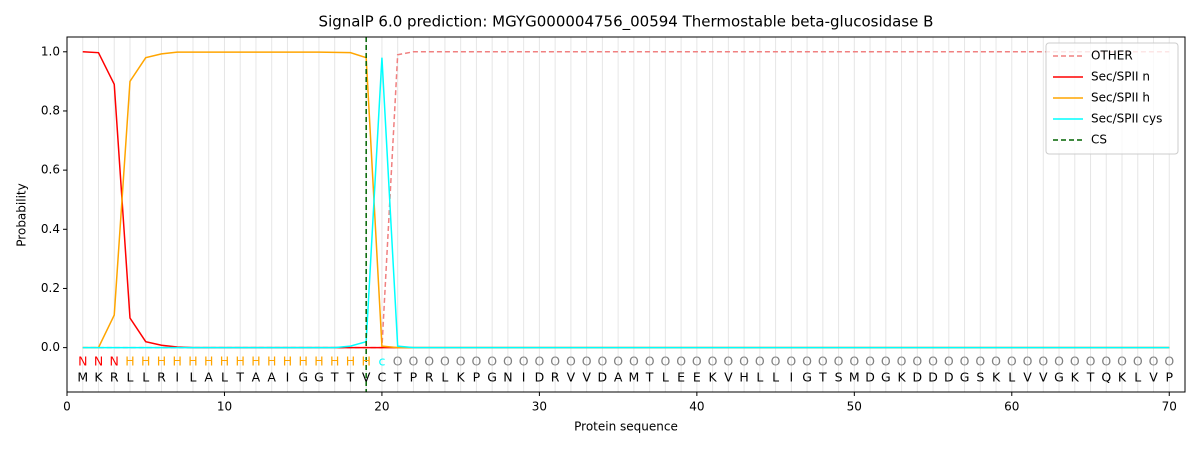 This screenshot has width=1200, height=450. Describe the element at coordinates (50, 229) in the screenshot. I see `y-tick-label: 0.4` at that location.